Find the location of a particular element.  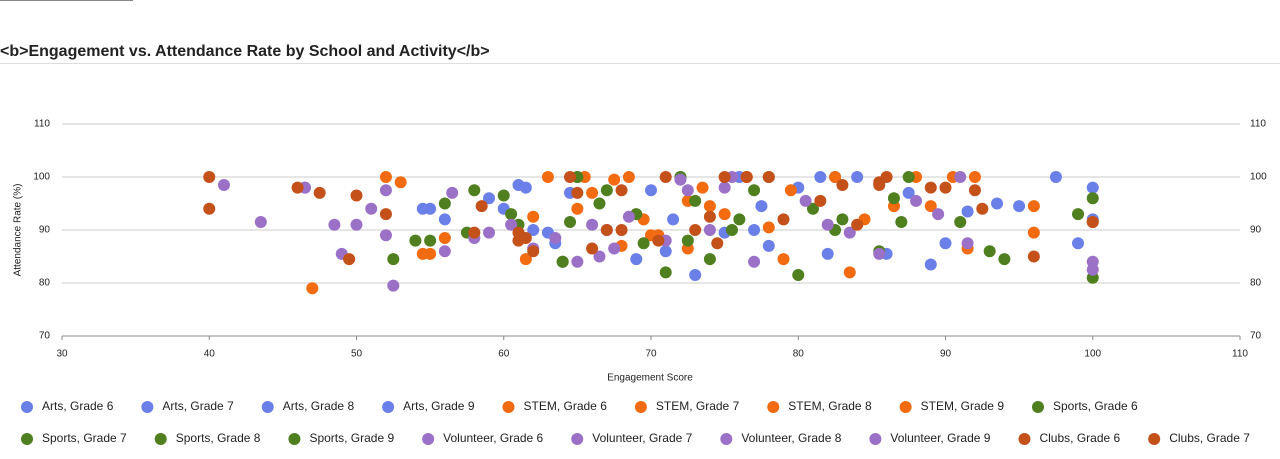

x-tick-label: 90 is located at coordinates (946, 354).